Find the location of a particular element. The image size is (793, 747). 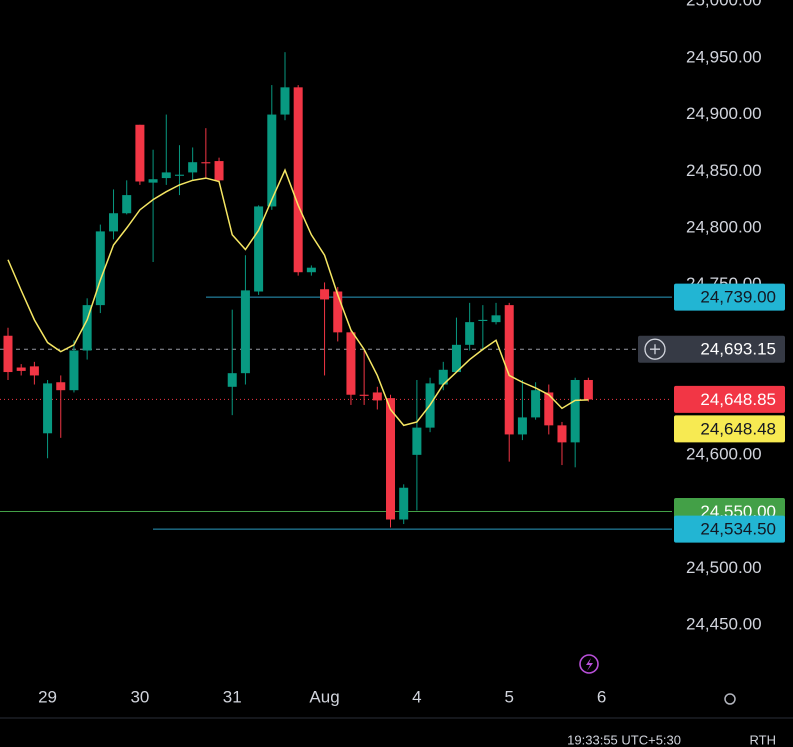

y-tick-label: 24,450.00 is located at coordinates (724, 623).